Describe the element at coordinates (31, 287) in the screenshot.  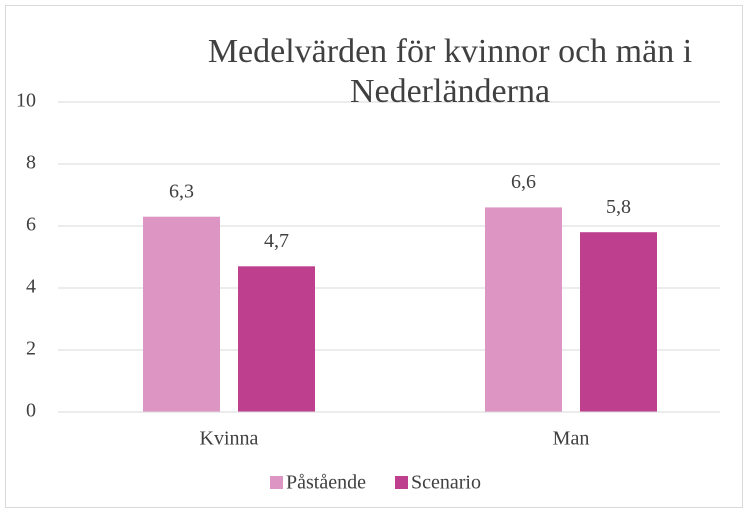
I see `y-tick-label: 4` at that location.